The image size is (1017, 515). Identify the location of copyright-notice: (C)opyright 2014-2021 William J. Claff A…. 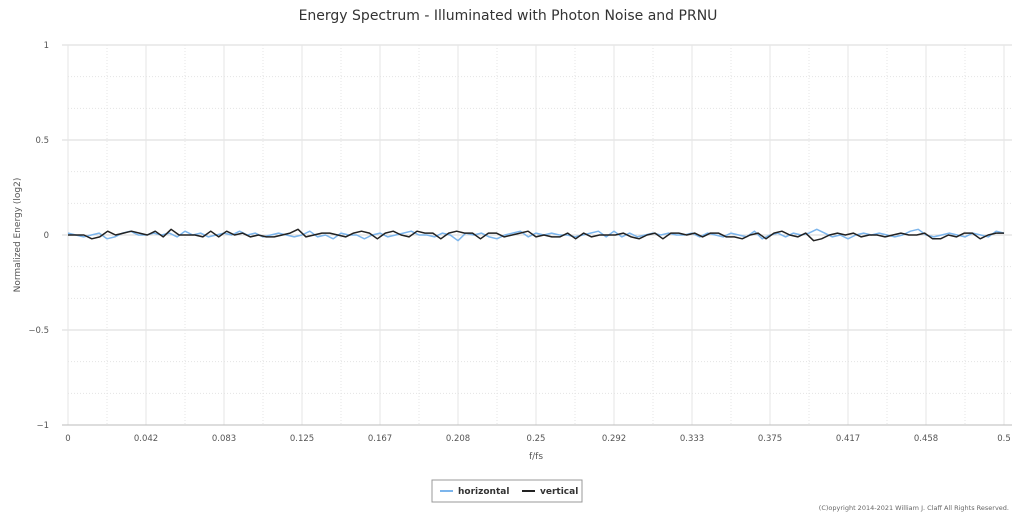
(914, 508).